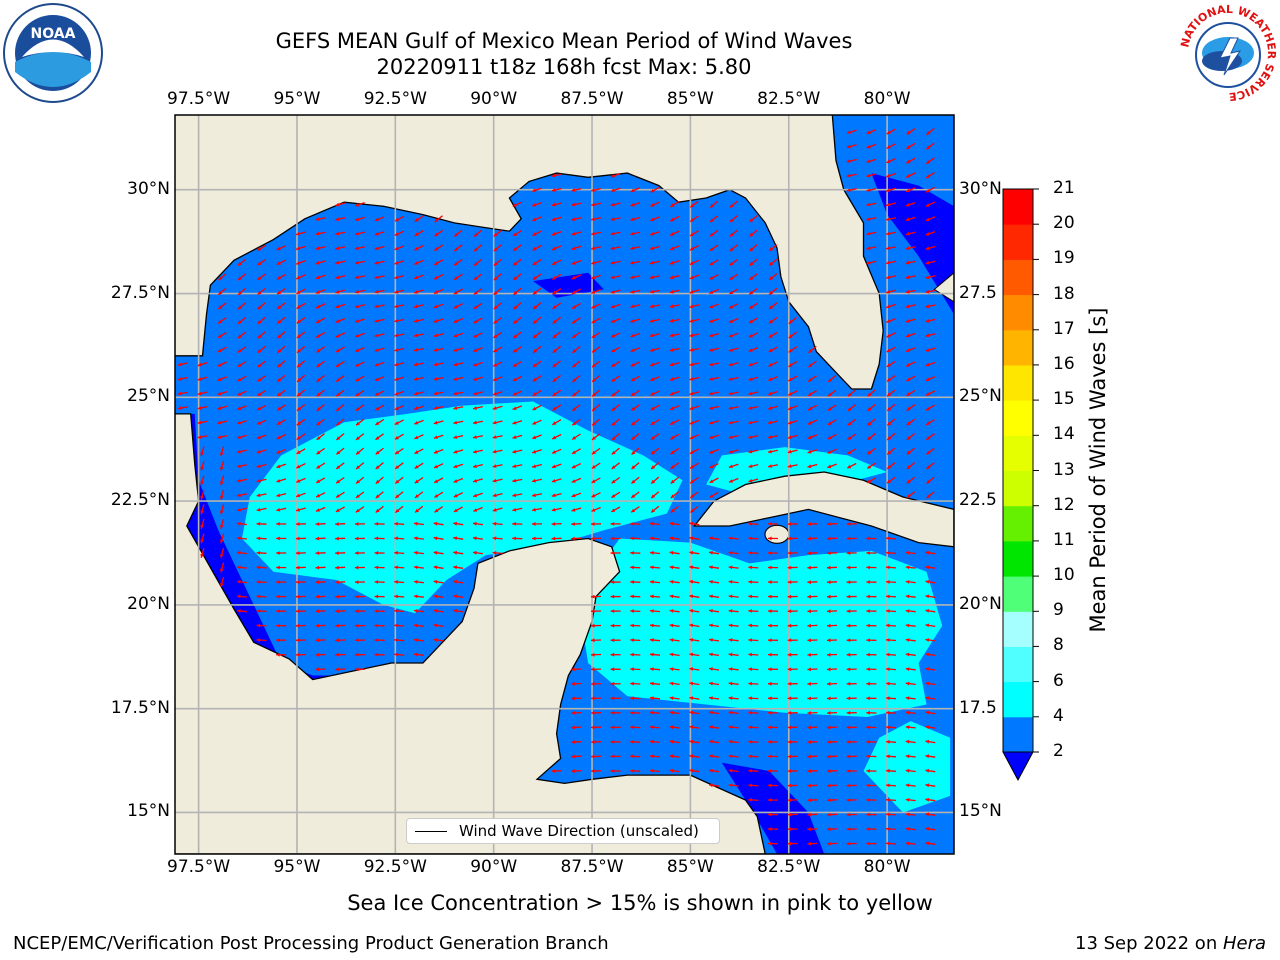  Describe the element at coordinates (1228, 53) in the screenshot. I see `nws-emblem-icon: NATIONAL WEATHER SERVICE` at that location.